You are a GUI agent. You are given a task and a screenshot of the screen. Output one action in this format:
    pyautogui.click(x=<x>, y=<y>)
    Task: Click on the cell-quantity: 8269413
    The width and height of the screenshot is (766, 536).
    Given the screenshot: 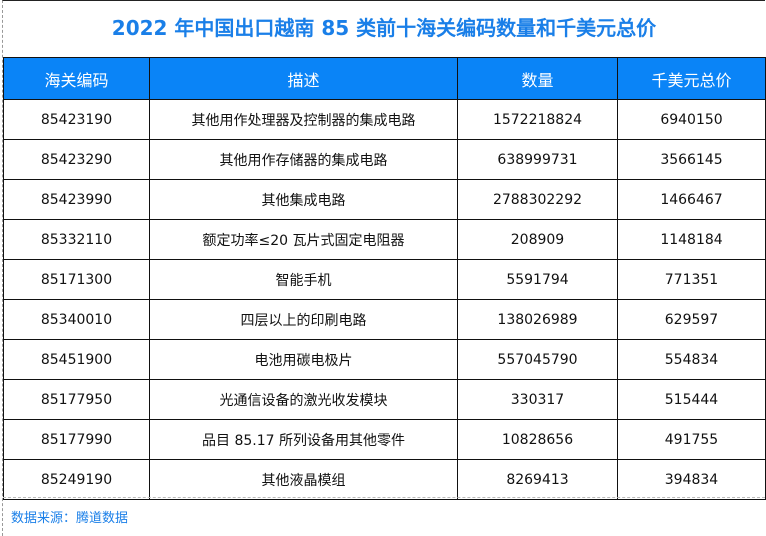 What is the action you would take?
    pyautogui.click(x=537, y=479)
    